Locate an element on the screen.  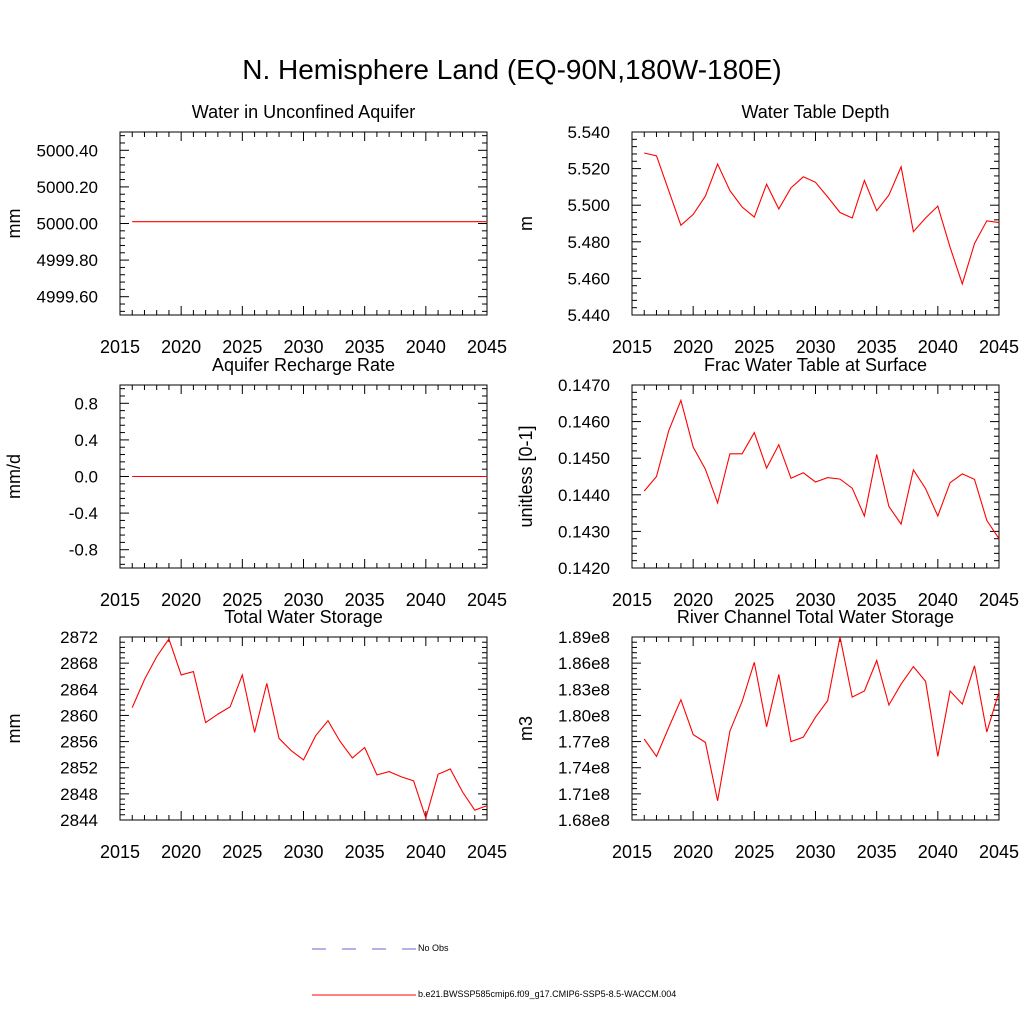
y-tick-label: 5.520 is located at coordinates (588, 169).